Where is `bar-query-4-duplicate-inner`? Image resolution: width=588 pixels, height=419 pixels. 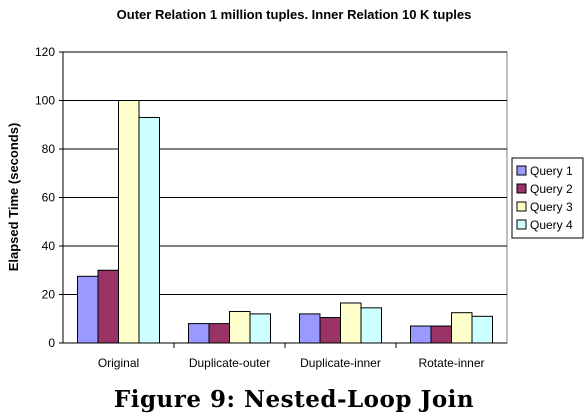 bar-query-4-duplicate-inner is located at coordinates (371, 325).